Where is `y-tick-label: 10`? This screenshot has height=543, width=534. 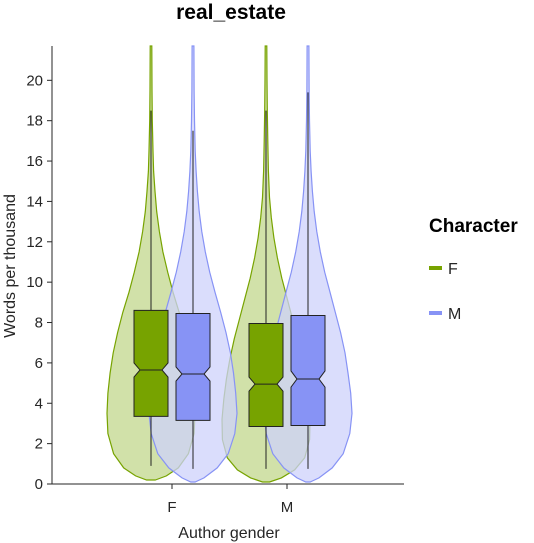
y-tick-label: 10 is located at coordinates (34, 282).